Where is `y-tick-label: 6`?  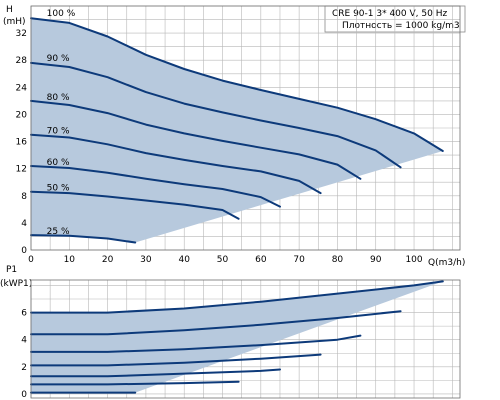 y-tick-label: 6 is located at coordinates (24, 314).